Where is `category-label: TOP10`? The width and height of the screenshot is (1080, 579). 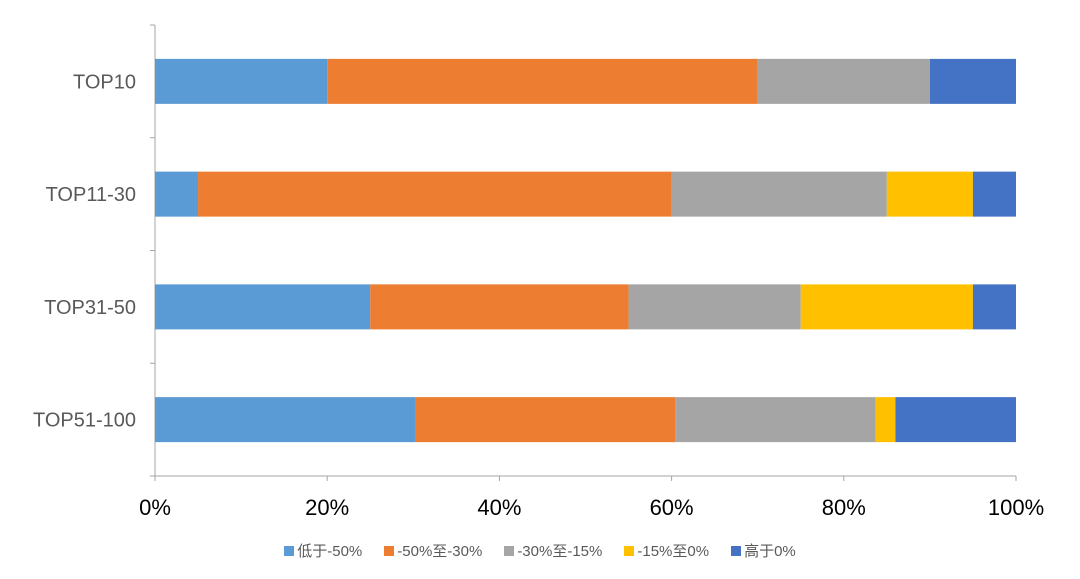 category-label: TOP10 is located at coordinates (104, 82).